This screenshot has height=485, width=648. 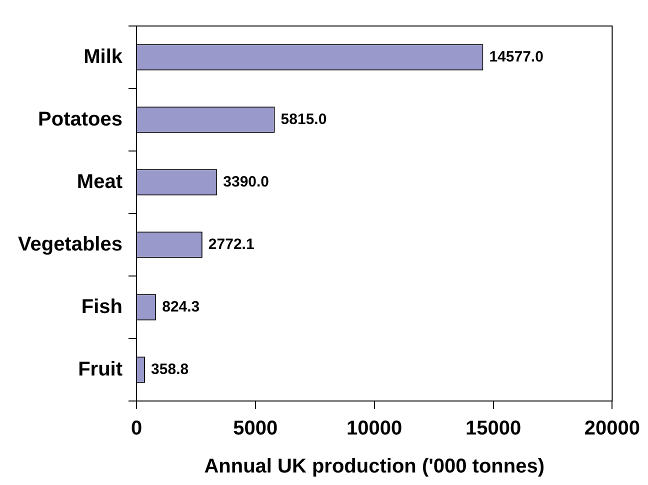 What do you see at coordinates (612, 429) in the screenshot?
I see `x-tick-label: 20000` at bounding box center [612, 429].